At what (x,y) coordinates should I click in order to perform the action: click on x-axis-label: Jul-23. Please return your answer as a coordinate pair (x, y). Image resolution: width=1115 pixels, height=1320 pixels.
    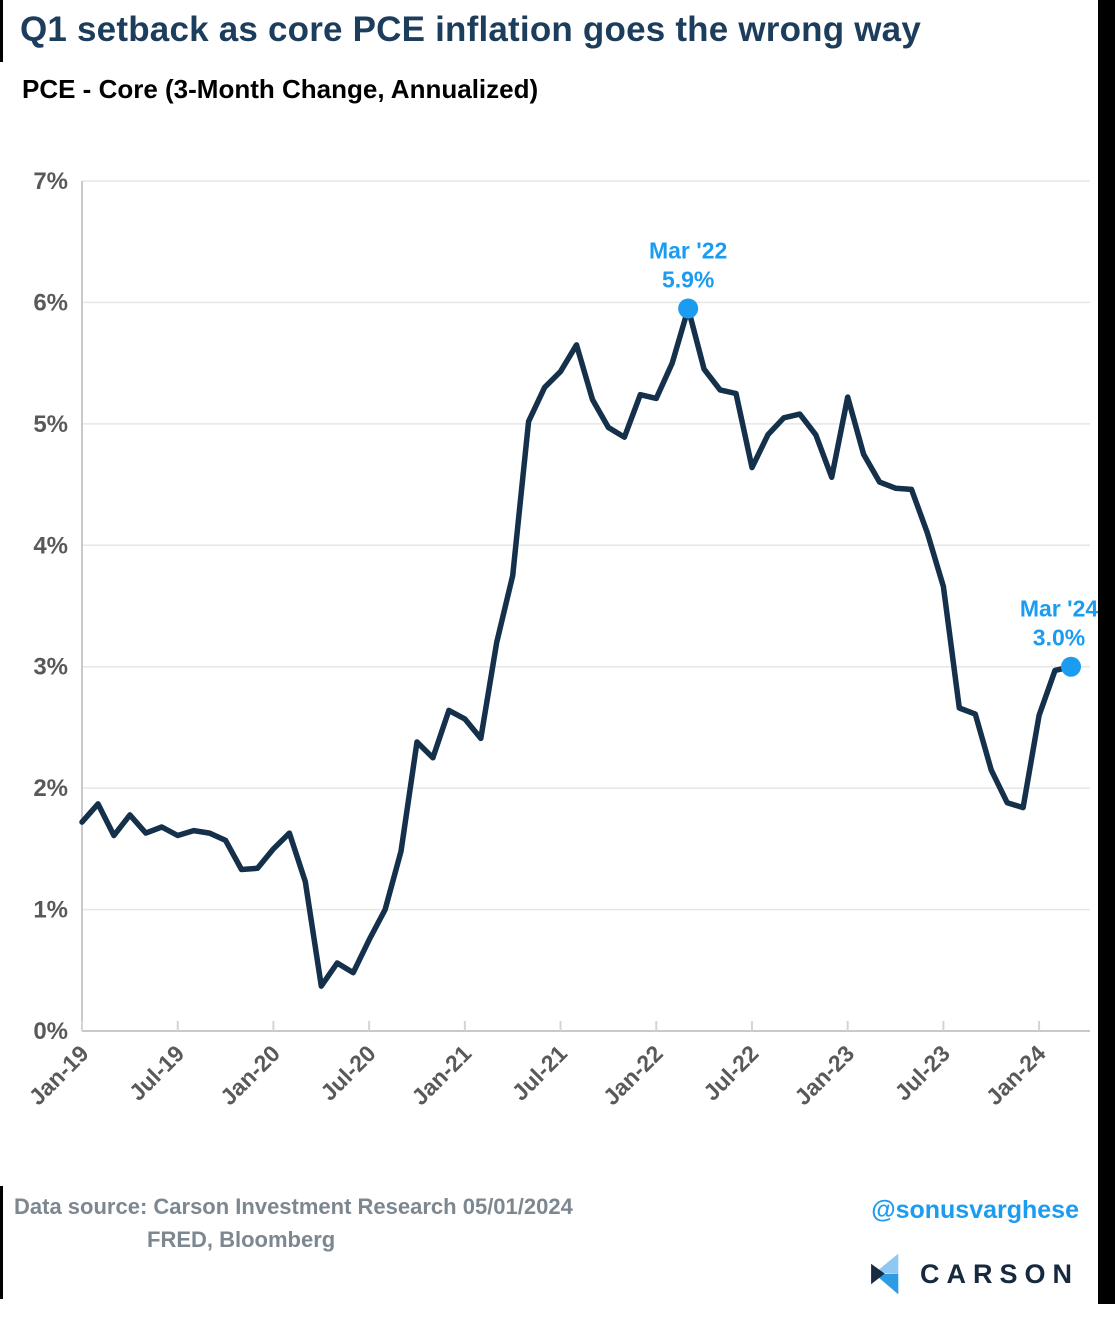
    Looking at the image, I should click on (922, 1072).